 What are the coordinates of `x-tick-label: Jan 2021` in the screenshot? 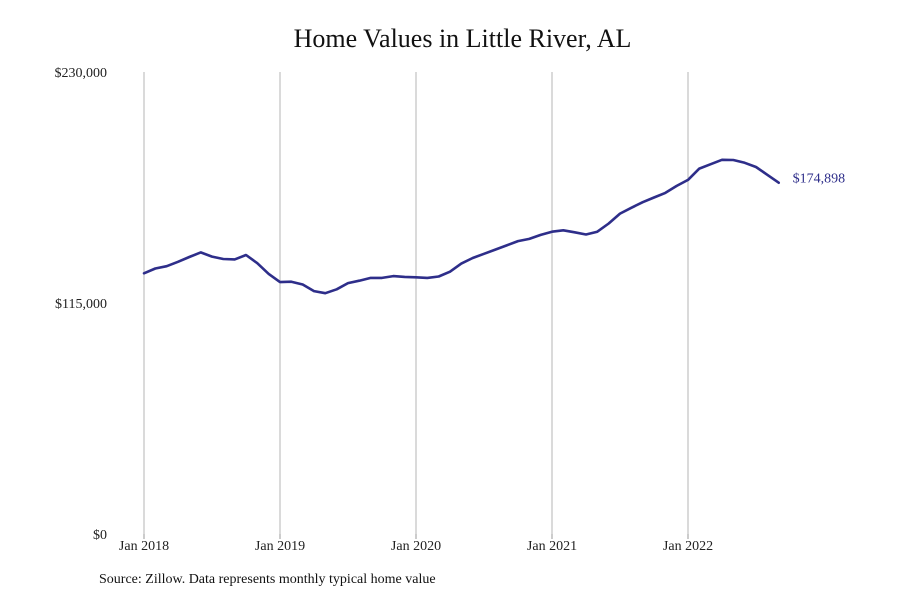 It's located at (552, 546).